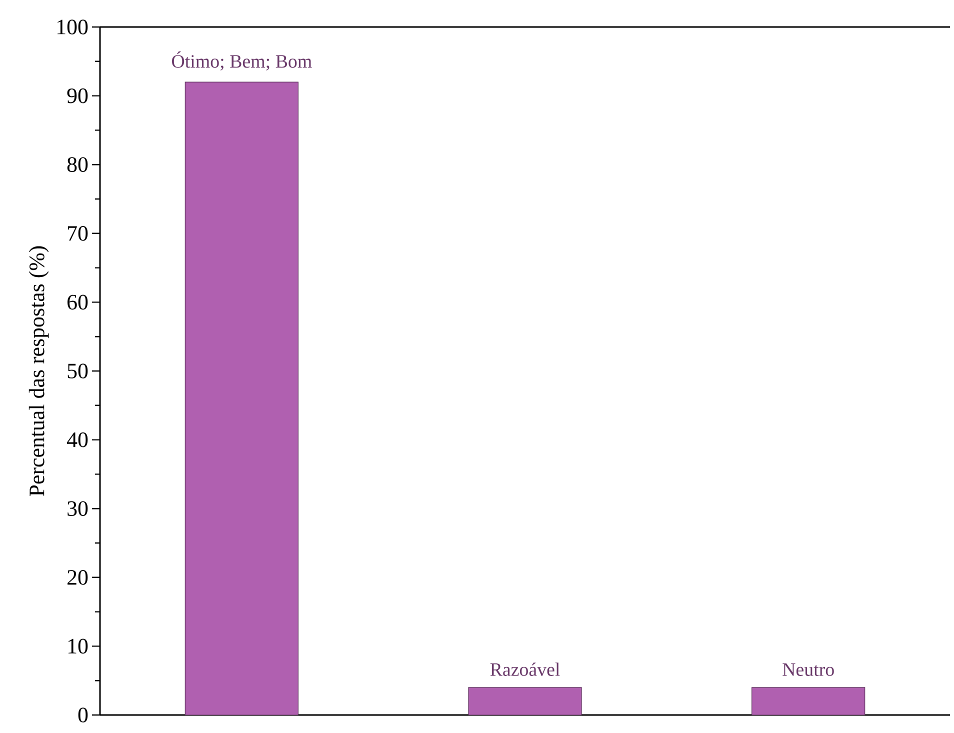 This screenshot has width=954, height=733. Describe the element at coordinates (78, 233) in the screenshot. I see `y-tick-label: 70` at that location.